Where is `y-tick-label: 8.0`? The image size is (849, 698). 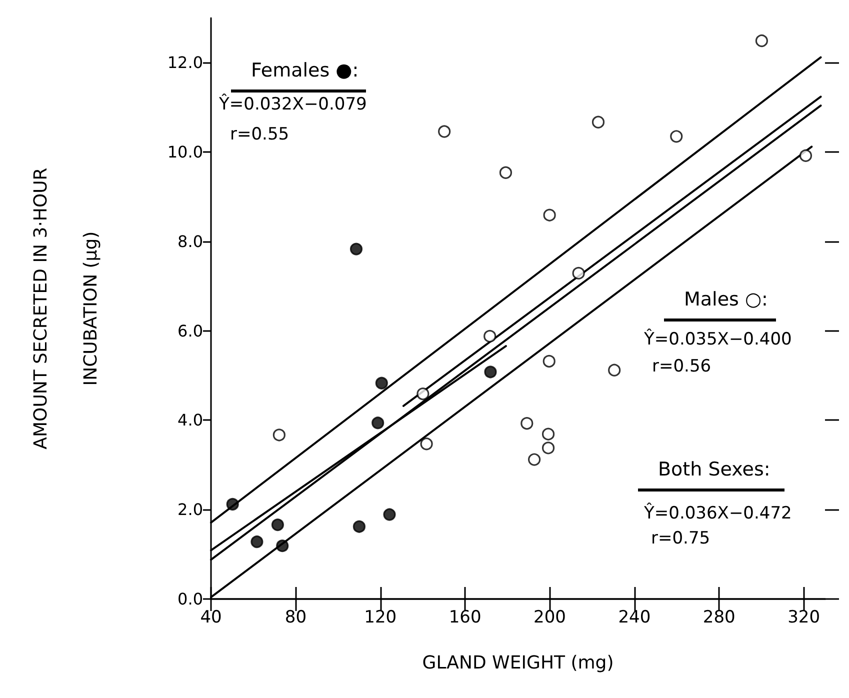 y-tick-label: 8.0 is located at coordinates (190, 241).